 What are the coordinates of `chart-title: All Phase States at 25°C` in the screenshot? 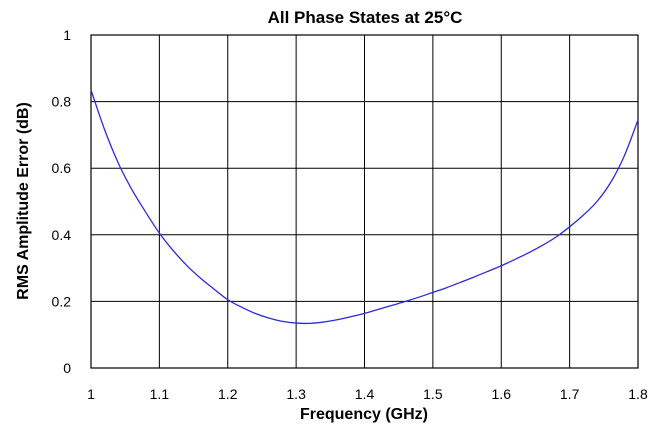 It's located at (365, 17).